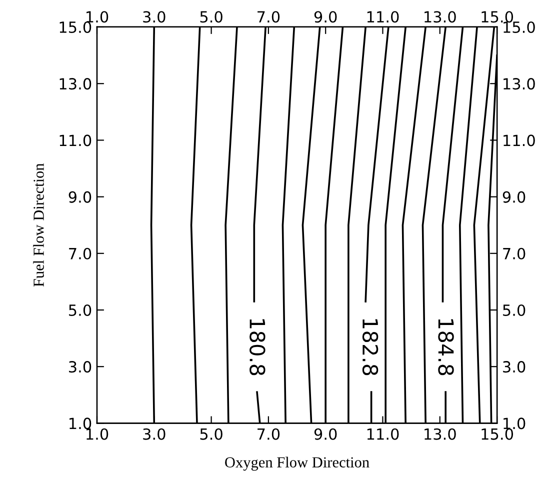  What do you see at coordinates (297, 463) in the screenshot?
I see `x-axis-title: Oxygen Flow Direction` at bounding box center [297, 463].